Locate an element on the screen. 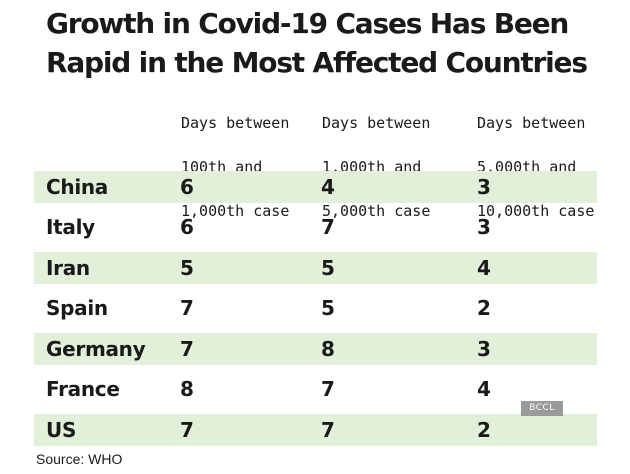 The height and width of the screenshot is (474, 630). column-header-line: 1,000th case is located at coordinates (235, 211).